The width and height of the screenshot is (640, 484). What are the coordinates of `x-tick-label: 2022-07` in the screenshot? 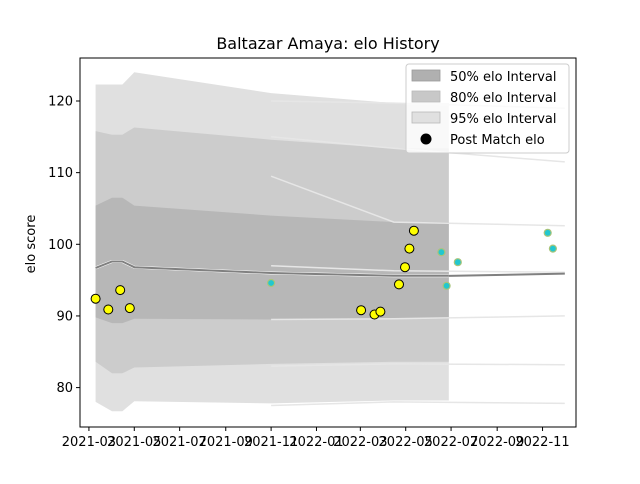 It's located at (451, 442).